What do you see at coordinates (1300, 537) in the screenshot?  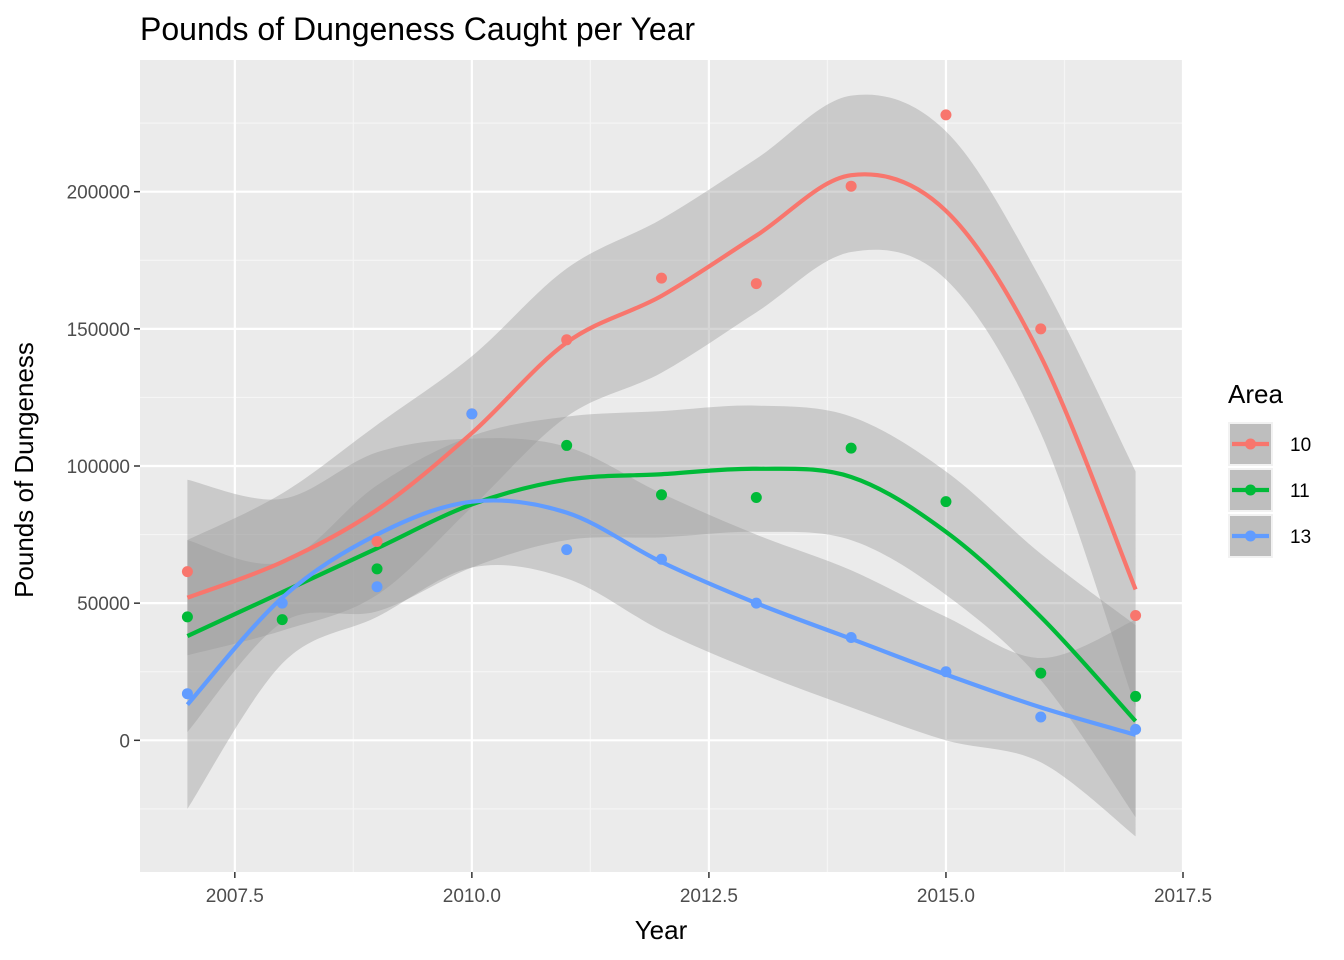 I see `legend-label-13: 13` at bounding box center [1300, 537].